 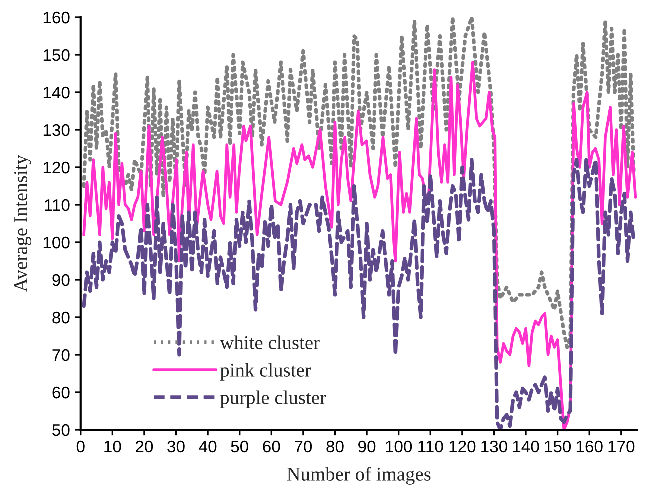 What do you see at coordinates (61, 318) in the screenshot?
I see `y-tick-label: 80` at bounding box center [61, 318].